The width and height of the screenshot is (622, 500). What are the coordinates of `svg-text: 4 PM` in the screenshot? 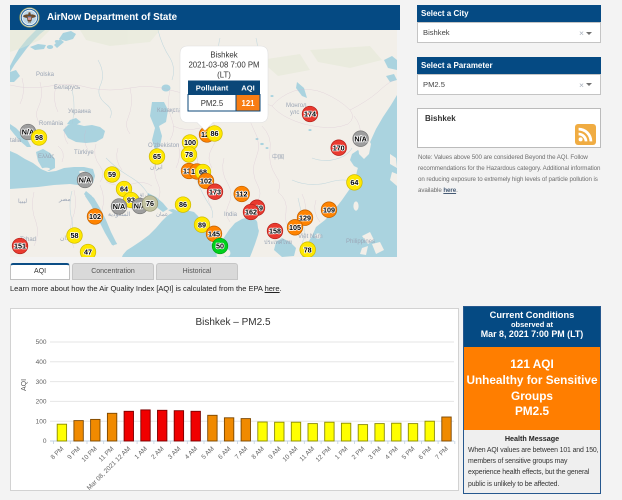 It's located at (392, 453).